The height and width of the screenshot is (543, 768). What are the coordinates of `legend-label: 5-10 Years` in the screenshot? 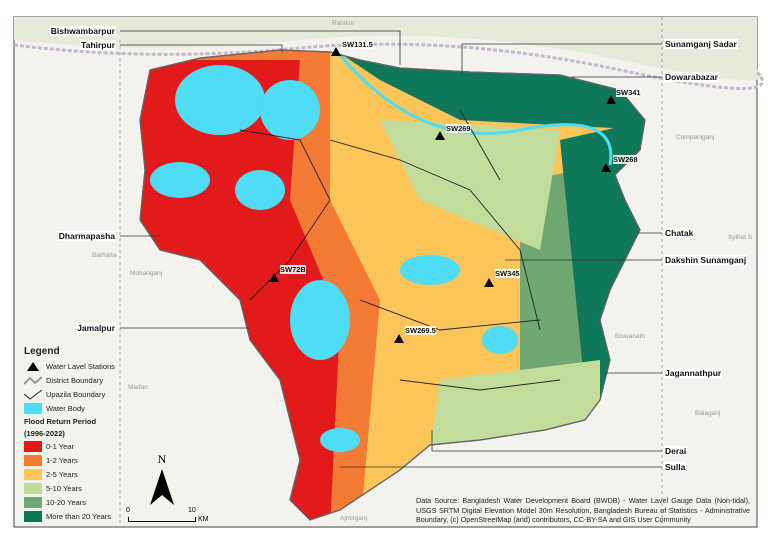 It's located at (64, 488).